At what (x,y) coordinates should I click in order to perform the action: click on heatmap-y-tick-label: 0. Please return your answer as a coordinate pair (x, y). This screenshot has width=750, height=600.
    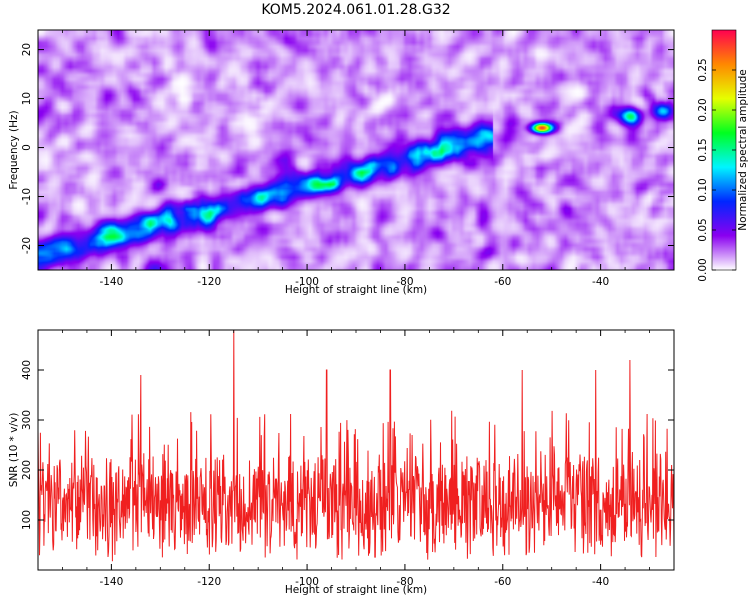
    Looking at the image, I should click on (27, 147).